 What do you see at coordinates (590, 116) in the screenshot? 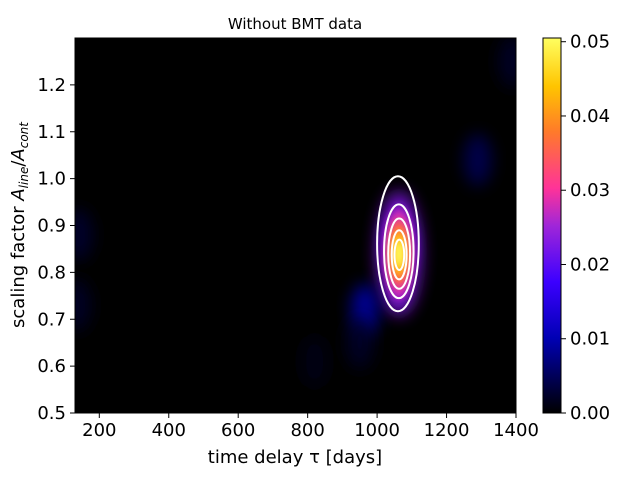
I see `colorbar-tick-label: 0.04` at bounding box center [590, 116].